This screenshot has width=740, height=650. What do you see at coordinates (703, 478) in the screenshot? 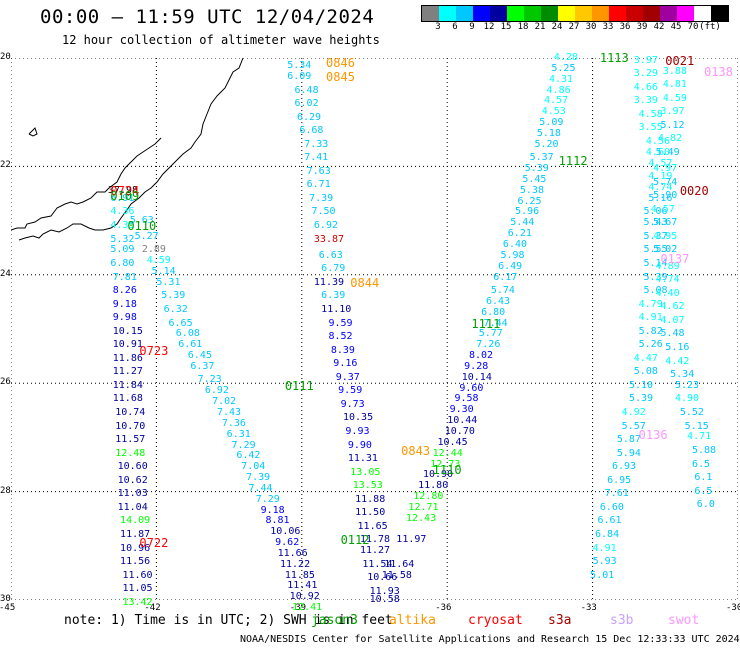
I see `wave-height-value: 6.1` at bounding box center [703, 478].